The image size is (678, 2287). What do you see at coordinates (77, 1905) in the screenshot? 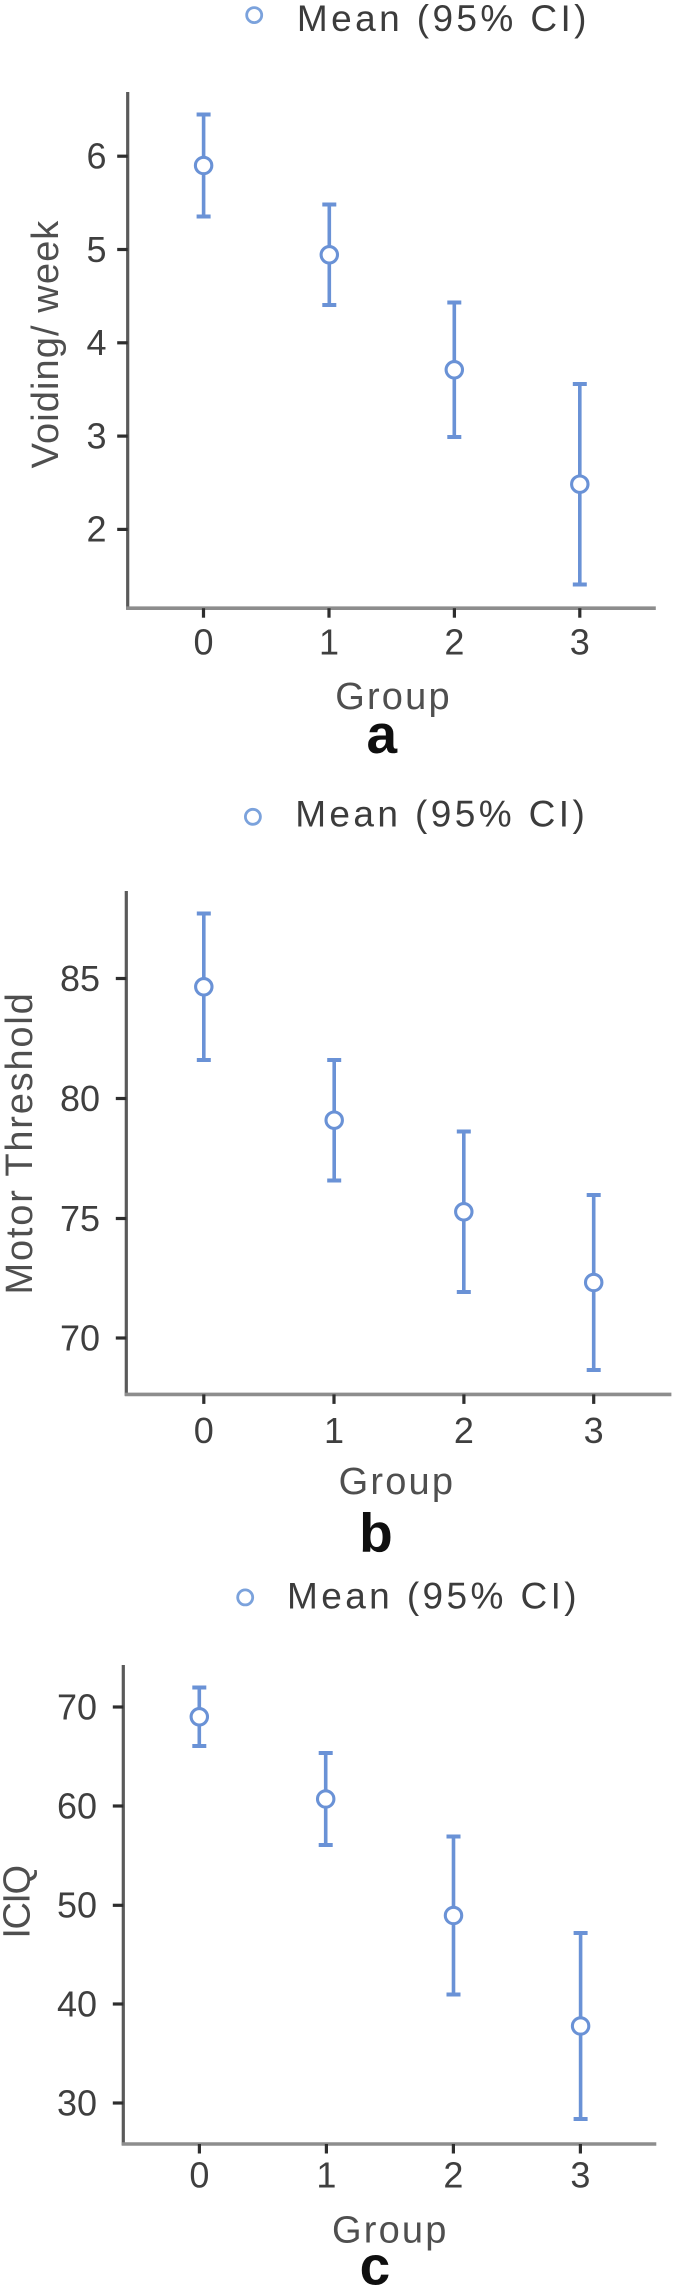
I see `svg-text: 50` at bounding box center [77, 1905].